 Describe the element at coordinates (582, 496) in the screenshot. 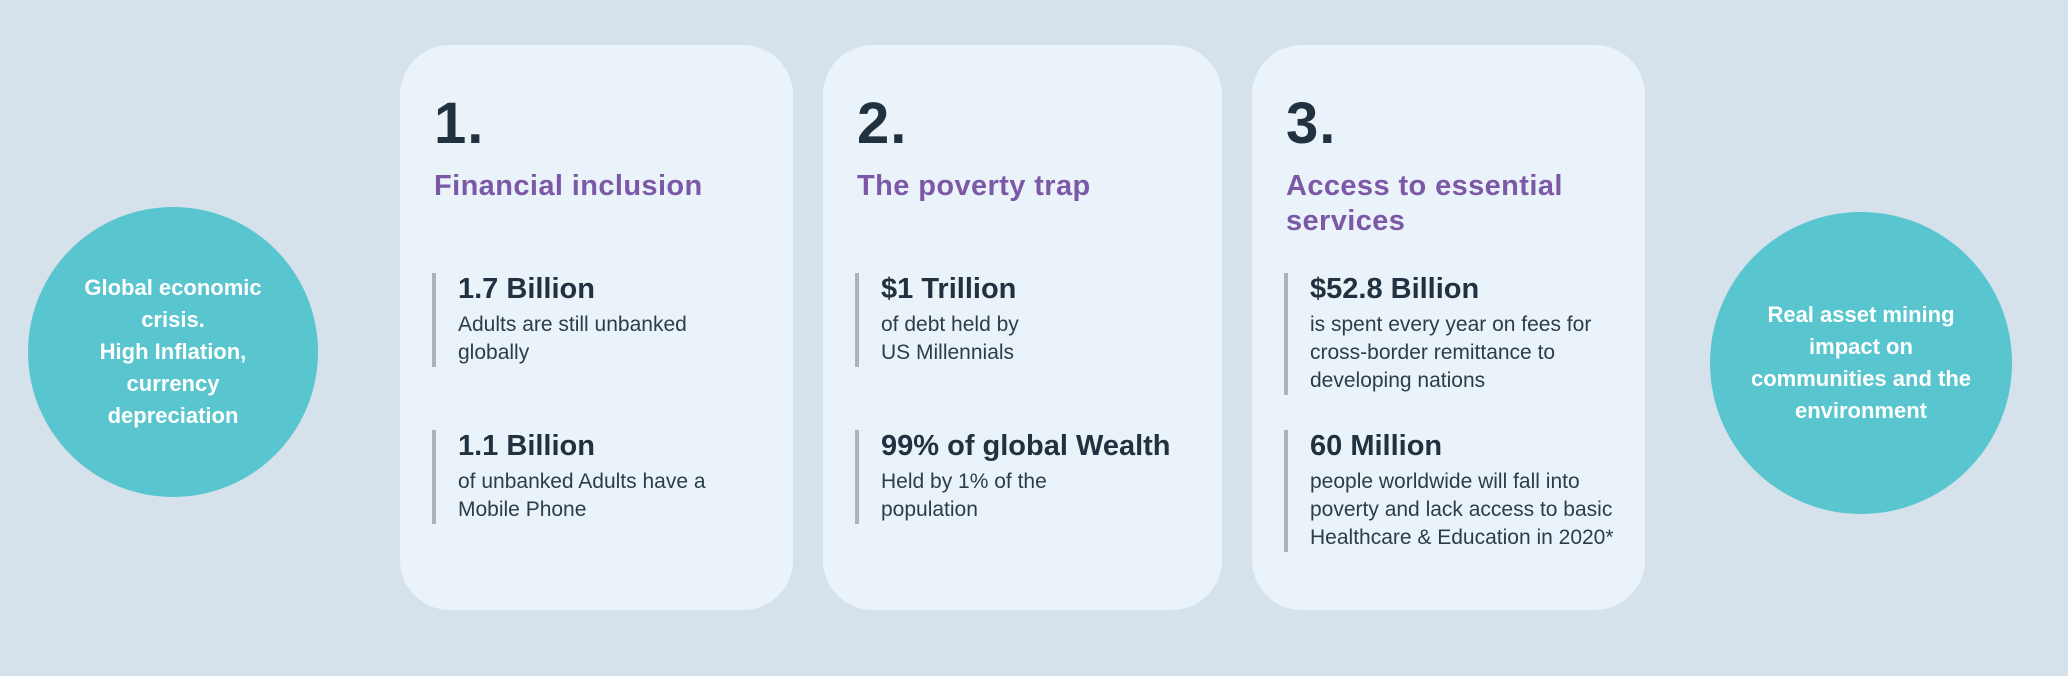

I see `stat-description: of unbanked Adults have a Mobile Phone` at that location.